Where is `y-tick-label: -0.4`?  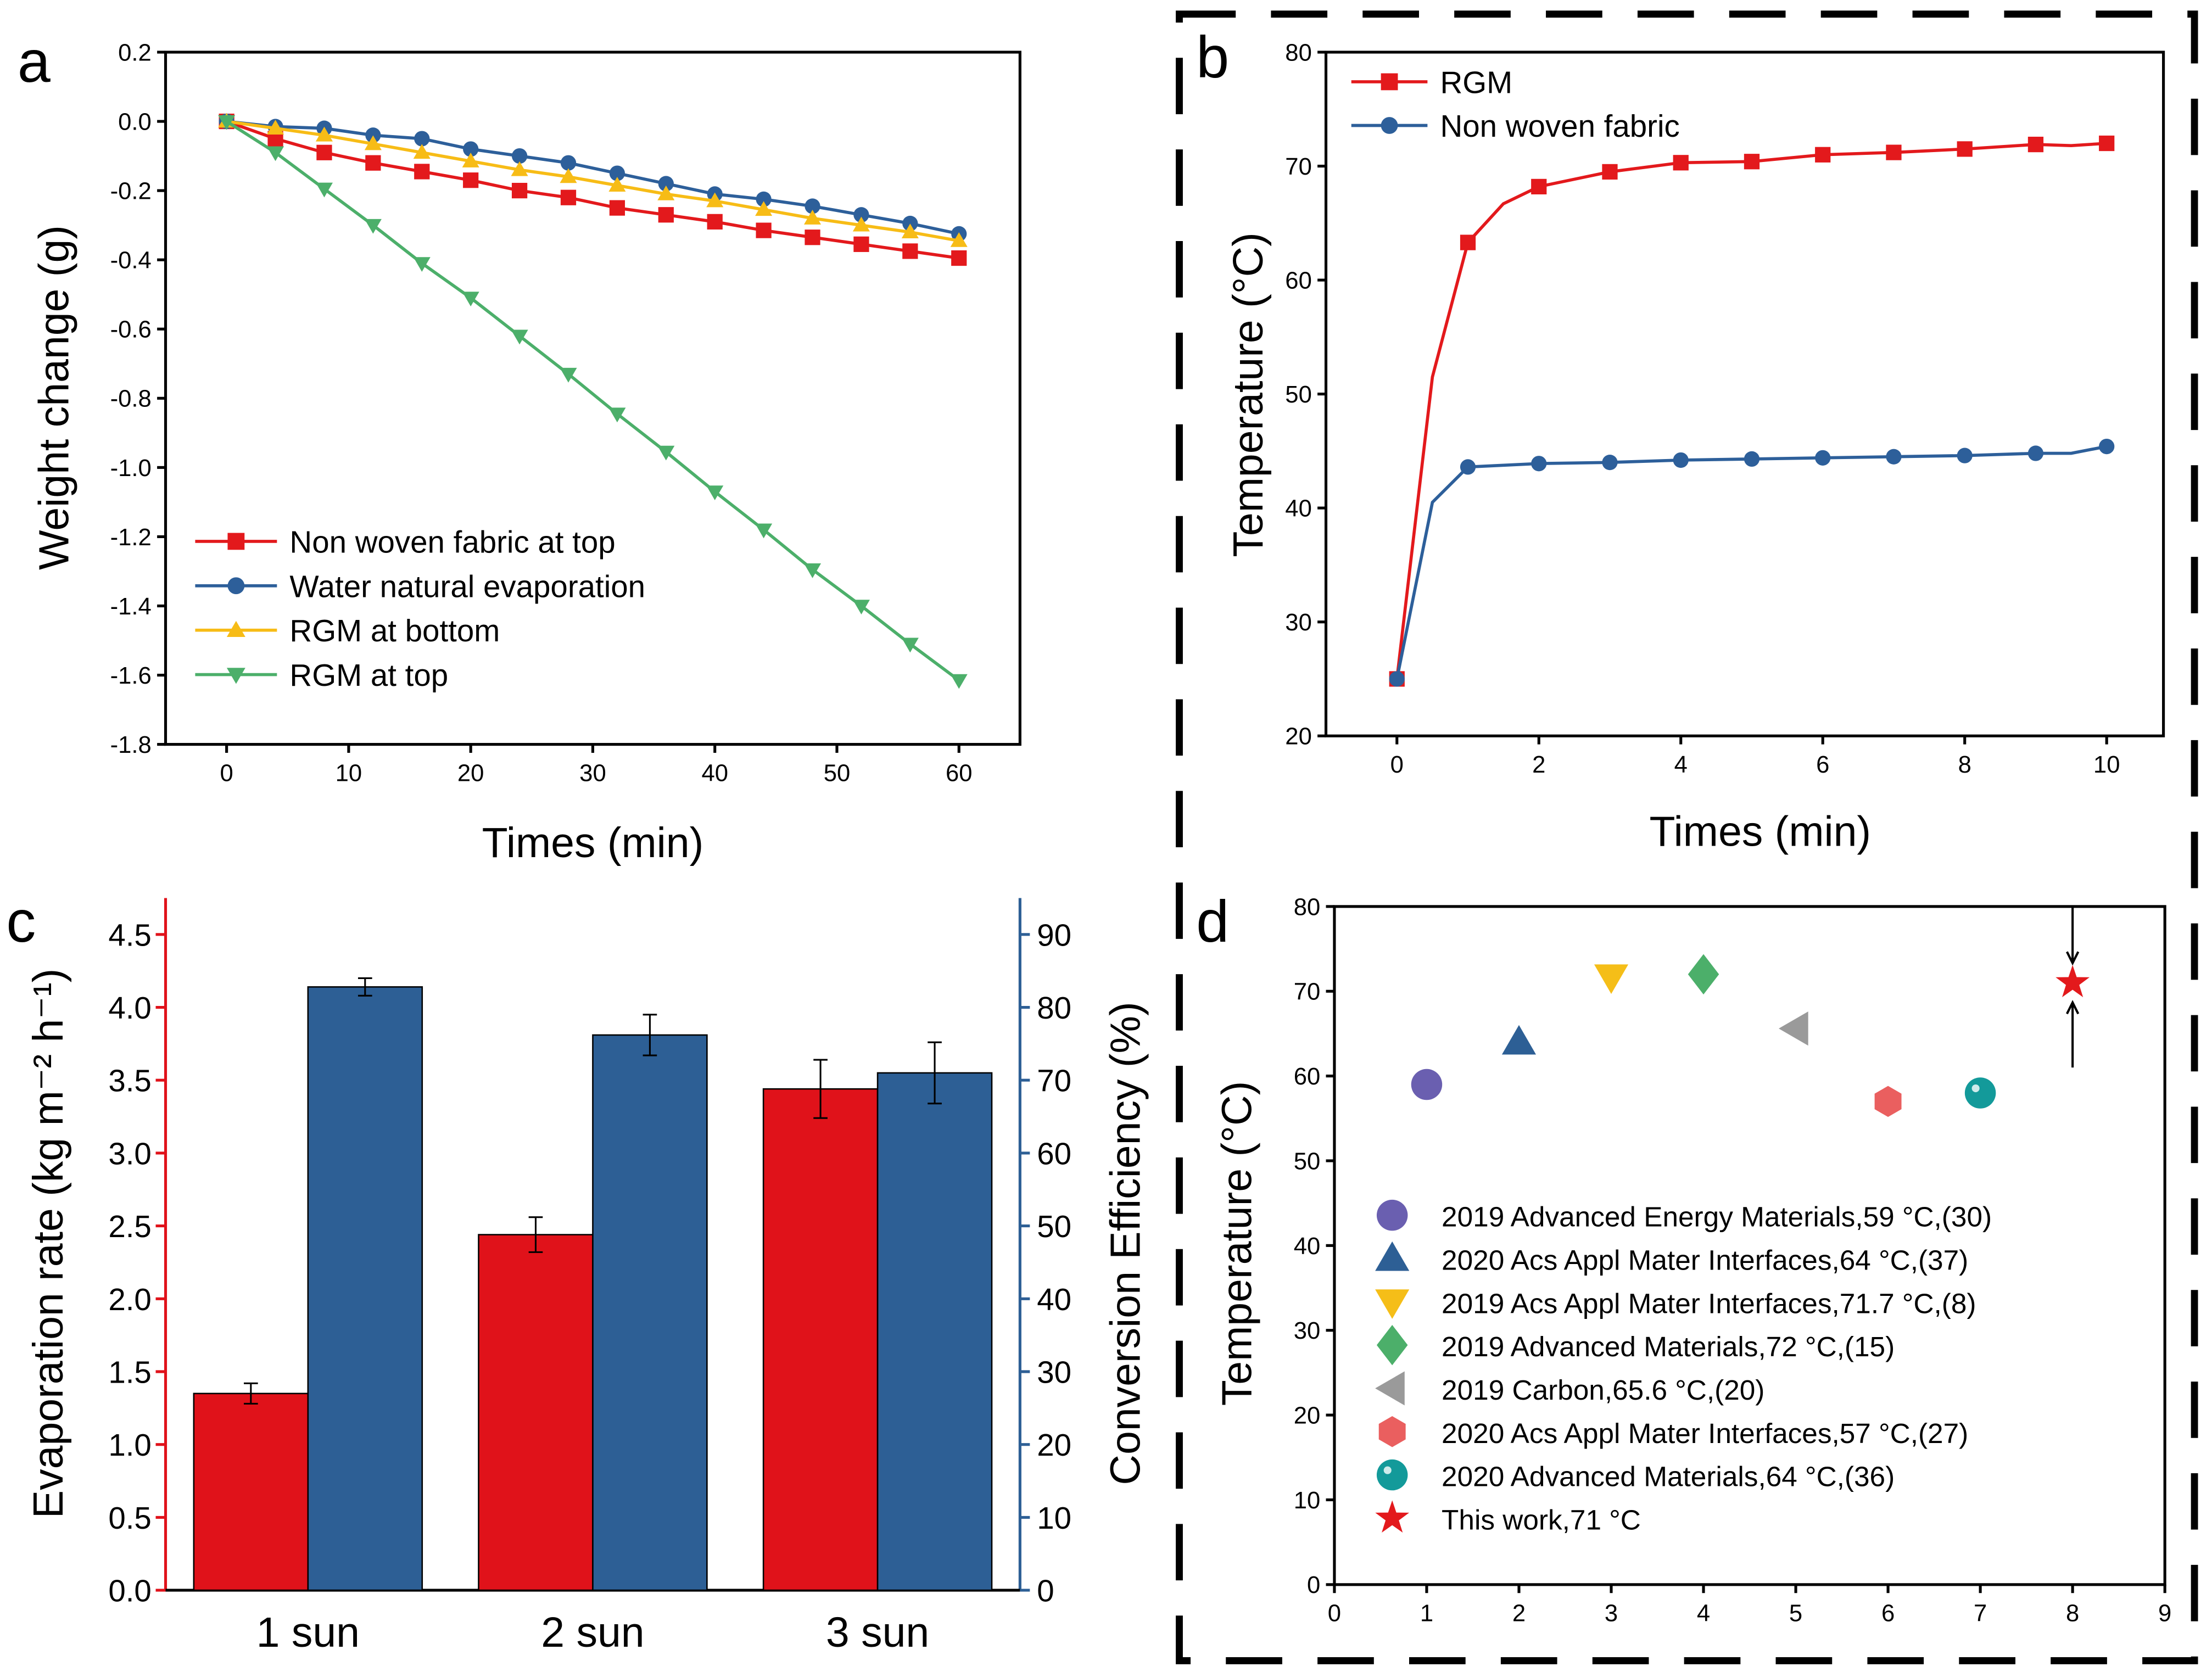 y-tick-label: -0.4 is located at coordinates (131, 260).